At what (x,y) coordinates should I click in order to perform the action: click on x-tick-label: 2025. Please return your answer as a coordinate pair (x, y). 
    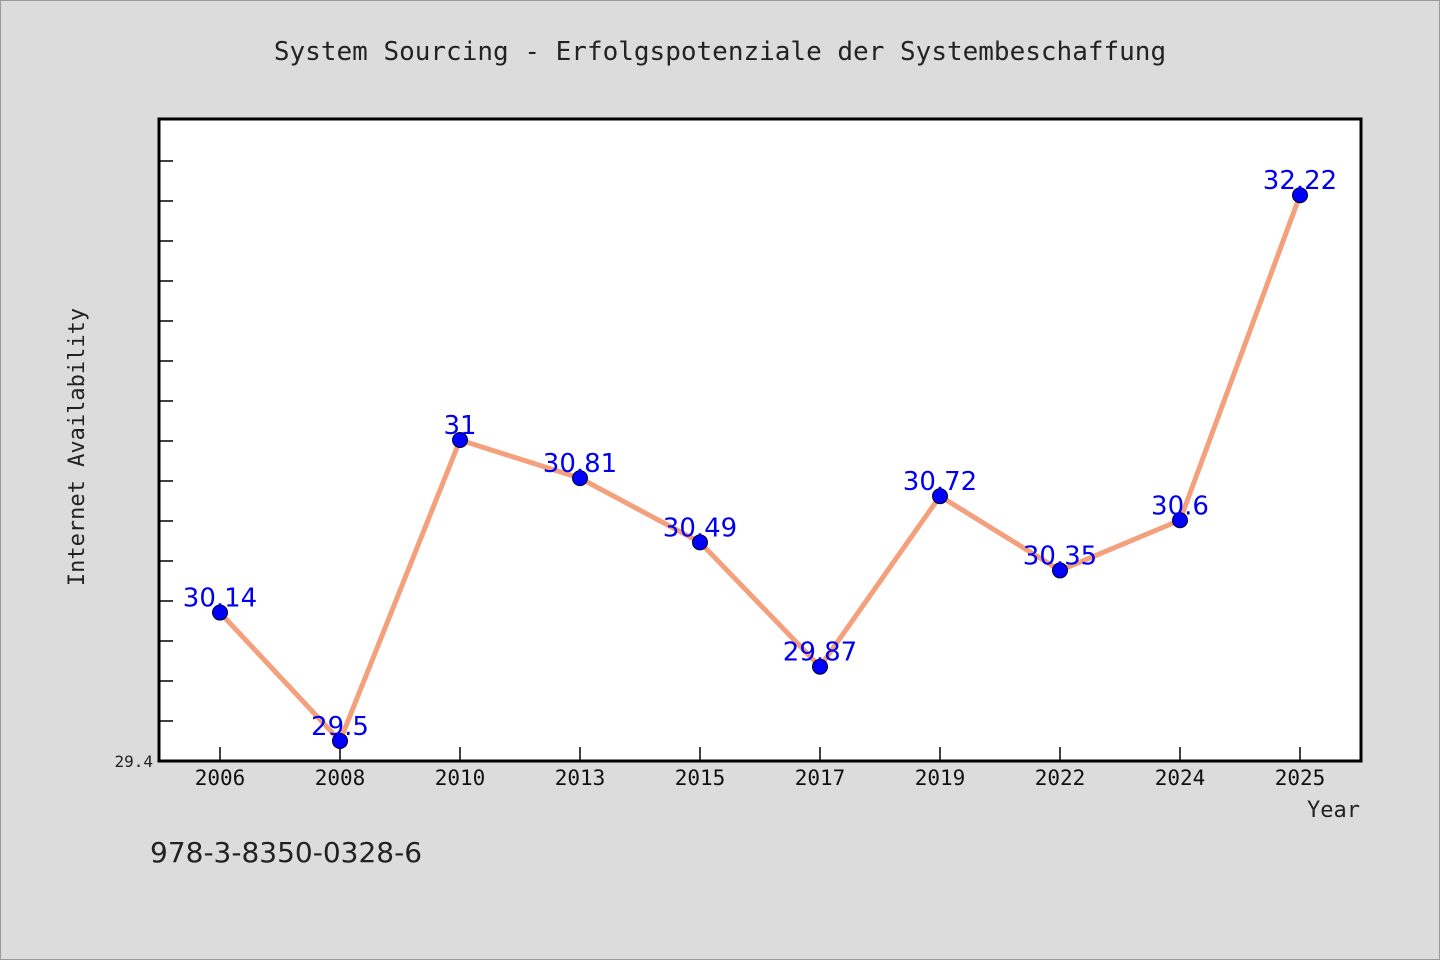
    Looking at the image, I should click on (1300, 778).